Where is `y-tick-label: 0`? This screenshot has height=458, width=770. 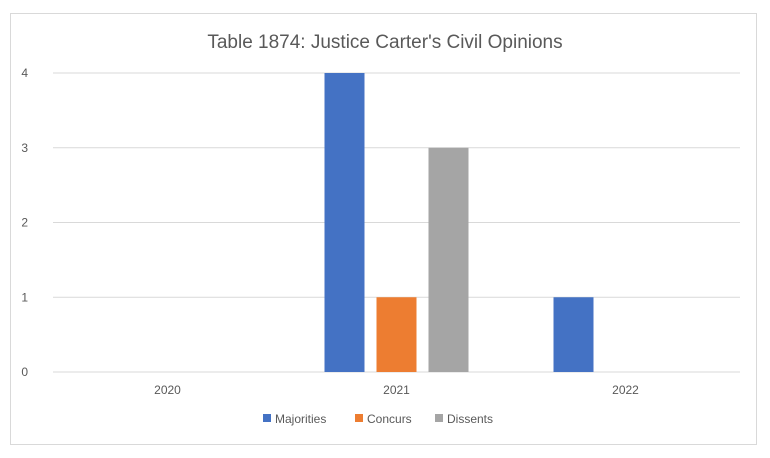 y-tick-label: 0 is located at coordinates (24, 372).